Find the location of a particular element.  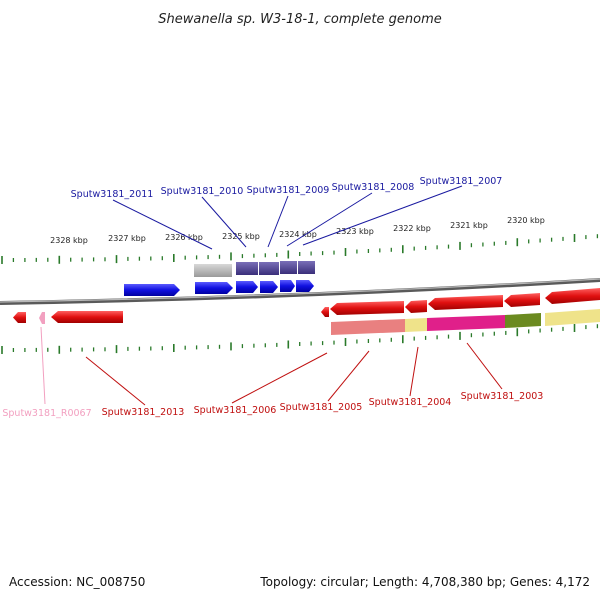

kbp-label: 2324 kbp is located at coordinates (298, 234).